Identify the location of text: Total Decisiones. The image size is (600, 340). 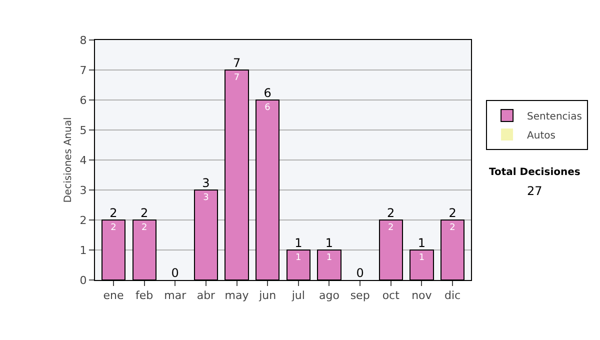
(534, 172).